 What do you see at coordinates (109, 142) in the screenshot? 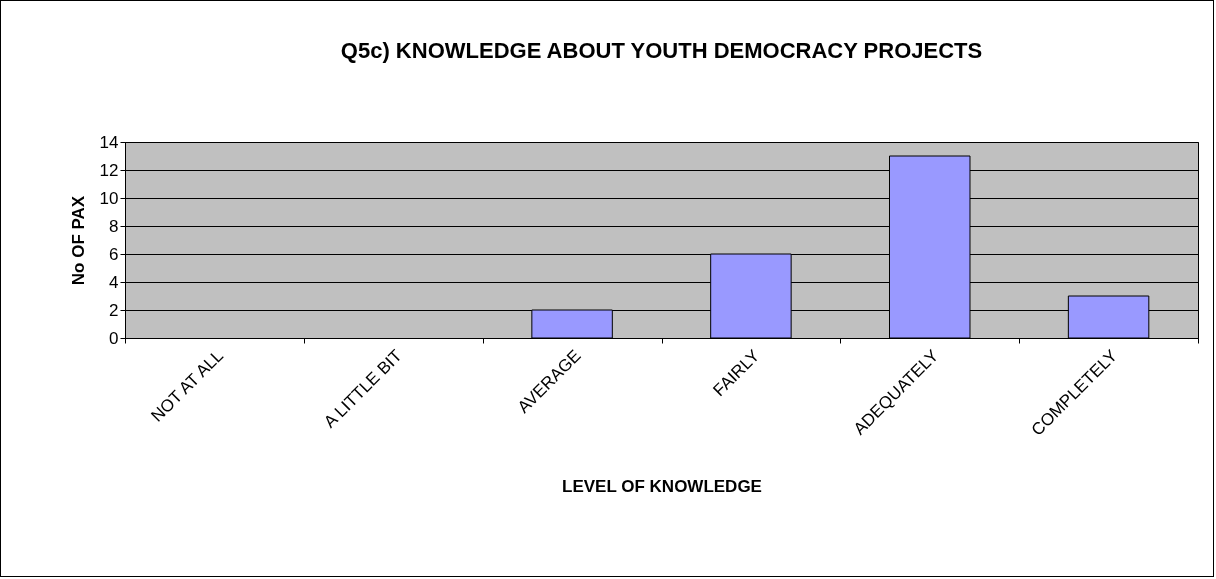
I see `y-tick-label: 14` at bounding box center [109, 142].